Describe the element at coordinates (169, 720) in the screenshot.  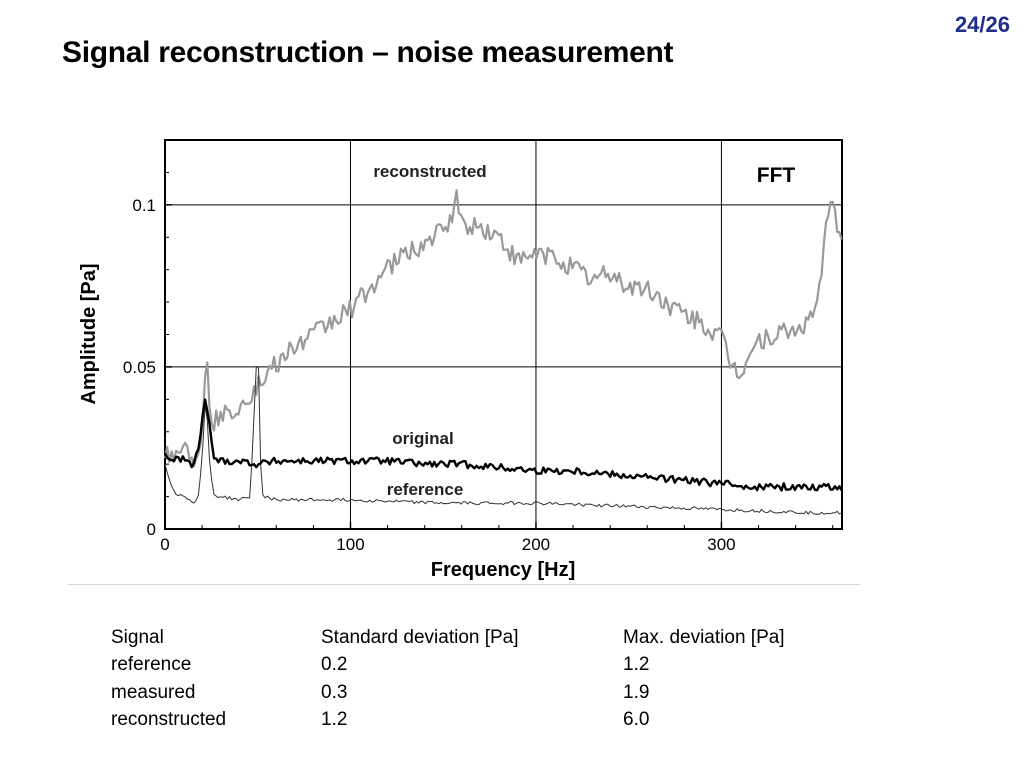
I see `table-cell: reconstructed` at that location.